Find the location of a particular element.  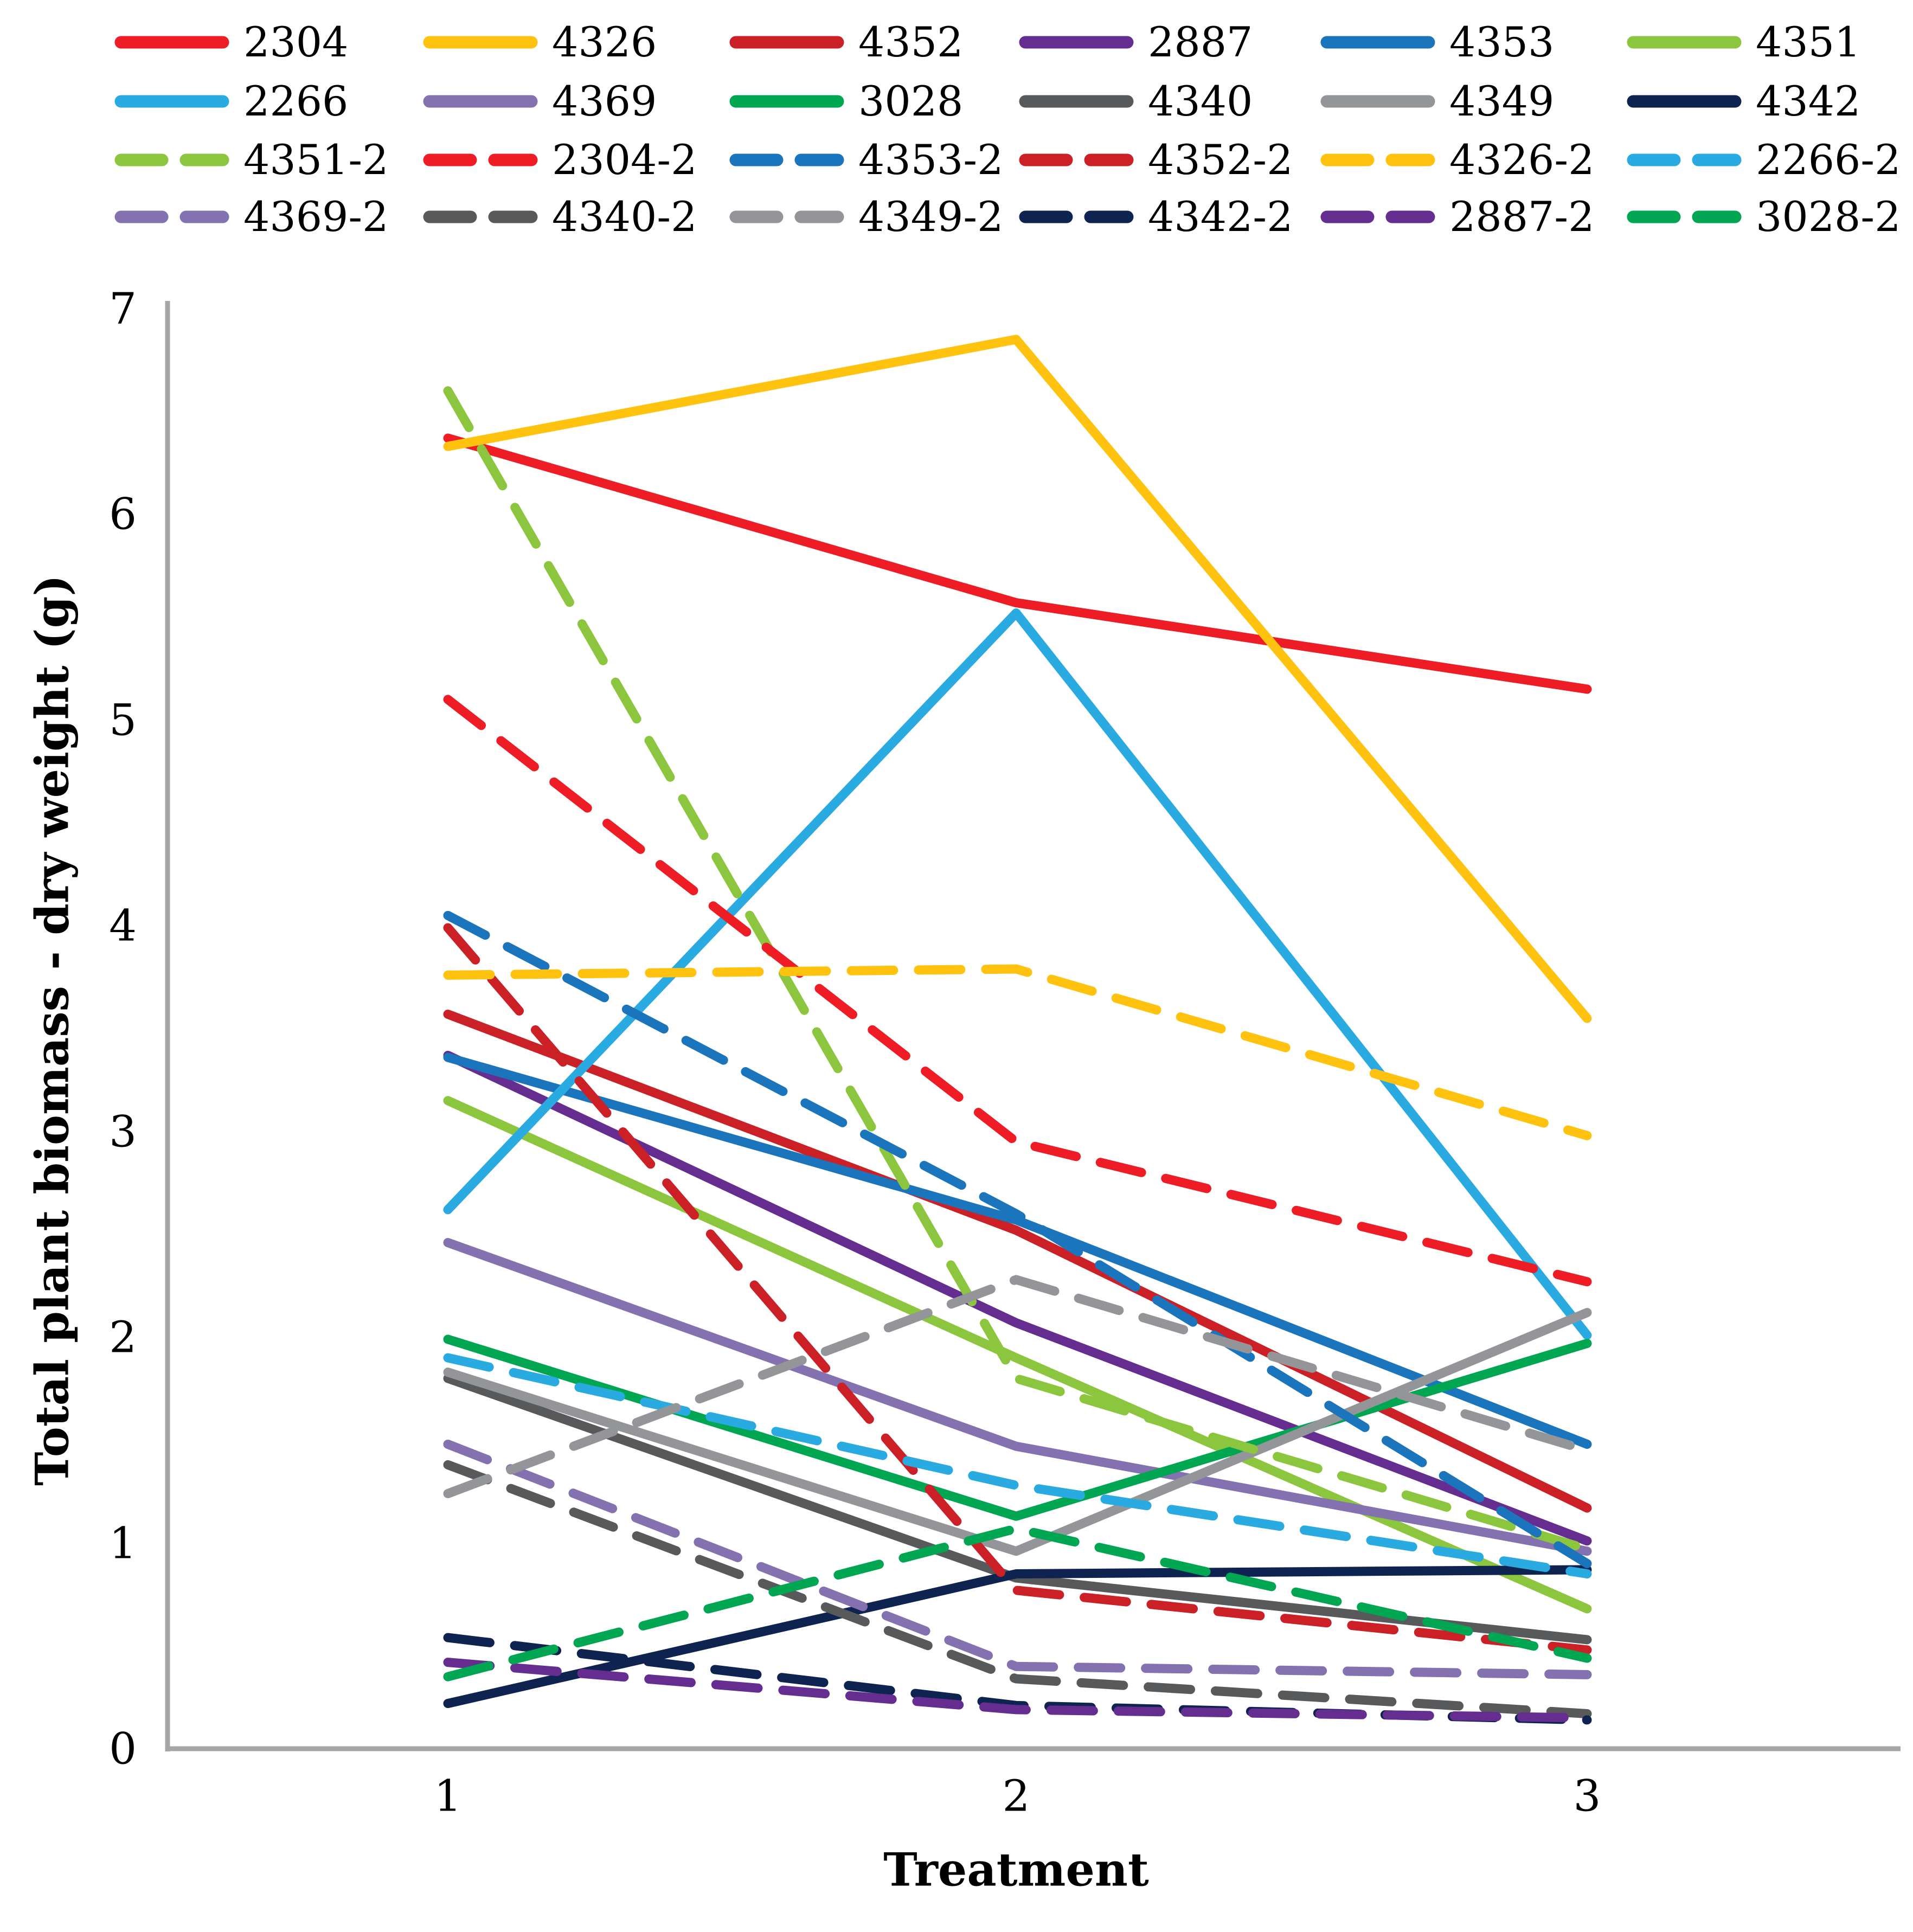

legend-item-4352-2: 4352-2 is located at coordinates (1156, 160).